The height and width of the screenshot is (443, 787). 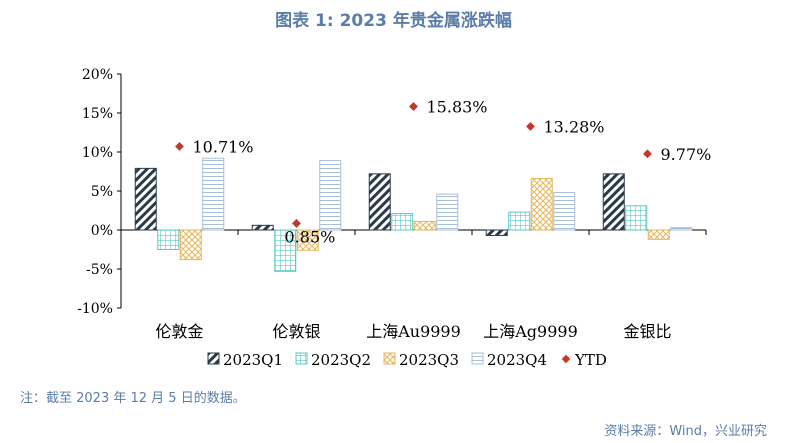 I want to click on y-tick-label: 0%, so click(x=102, y=231).